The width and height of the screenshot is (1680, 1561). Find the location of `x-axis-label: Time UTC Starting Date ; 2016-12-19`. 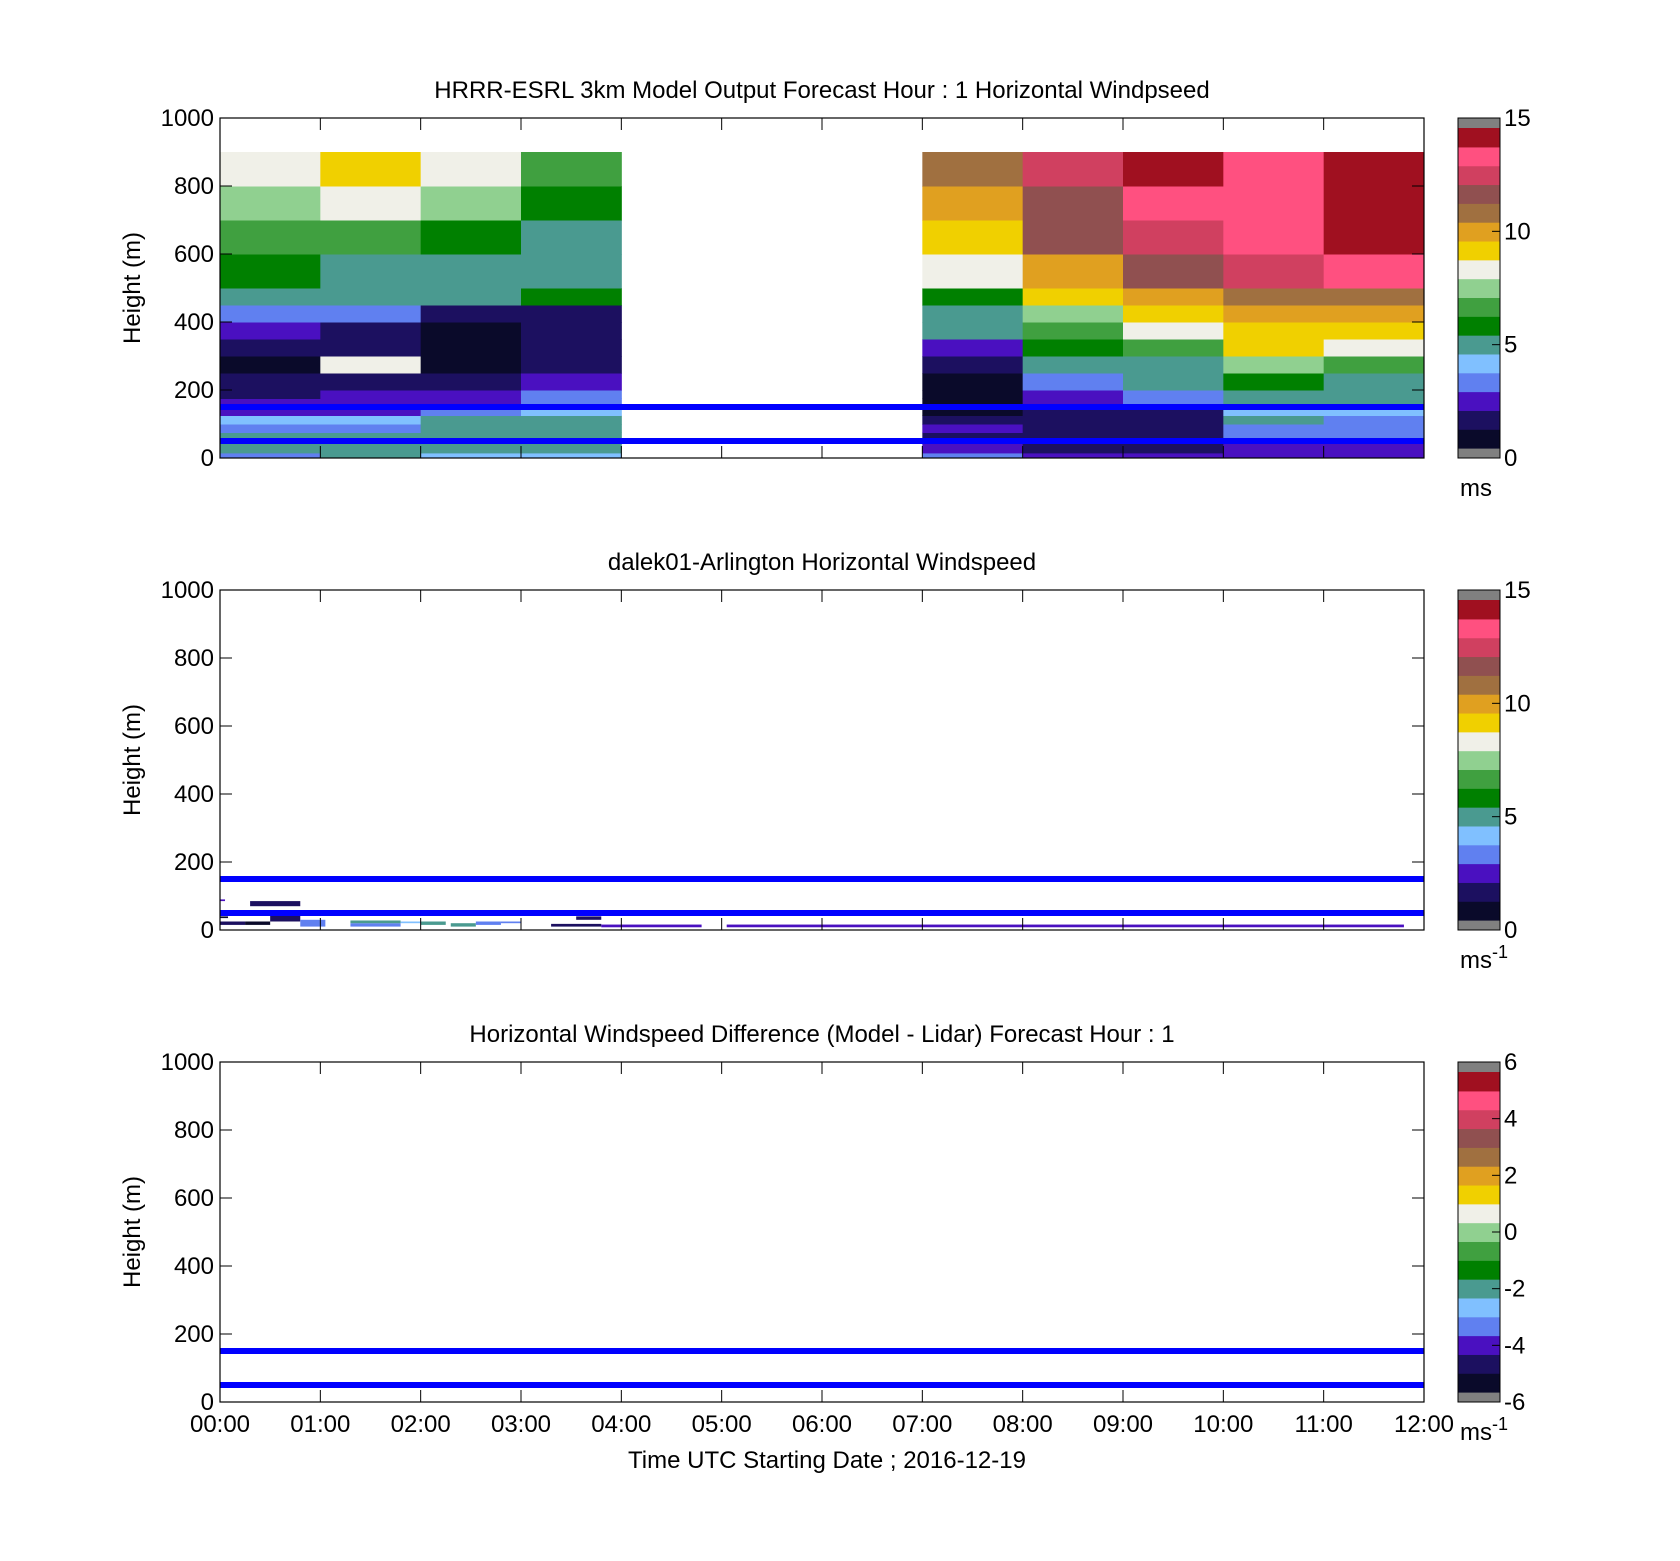

x-axis-label: Time UTC Starting Date ; 2016-12-19 is located at coordinates (827, 1460).